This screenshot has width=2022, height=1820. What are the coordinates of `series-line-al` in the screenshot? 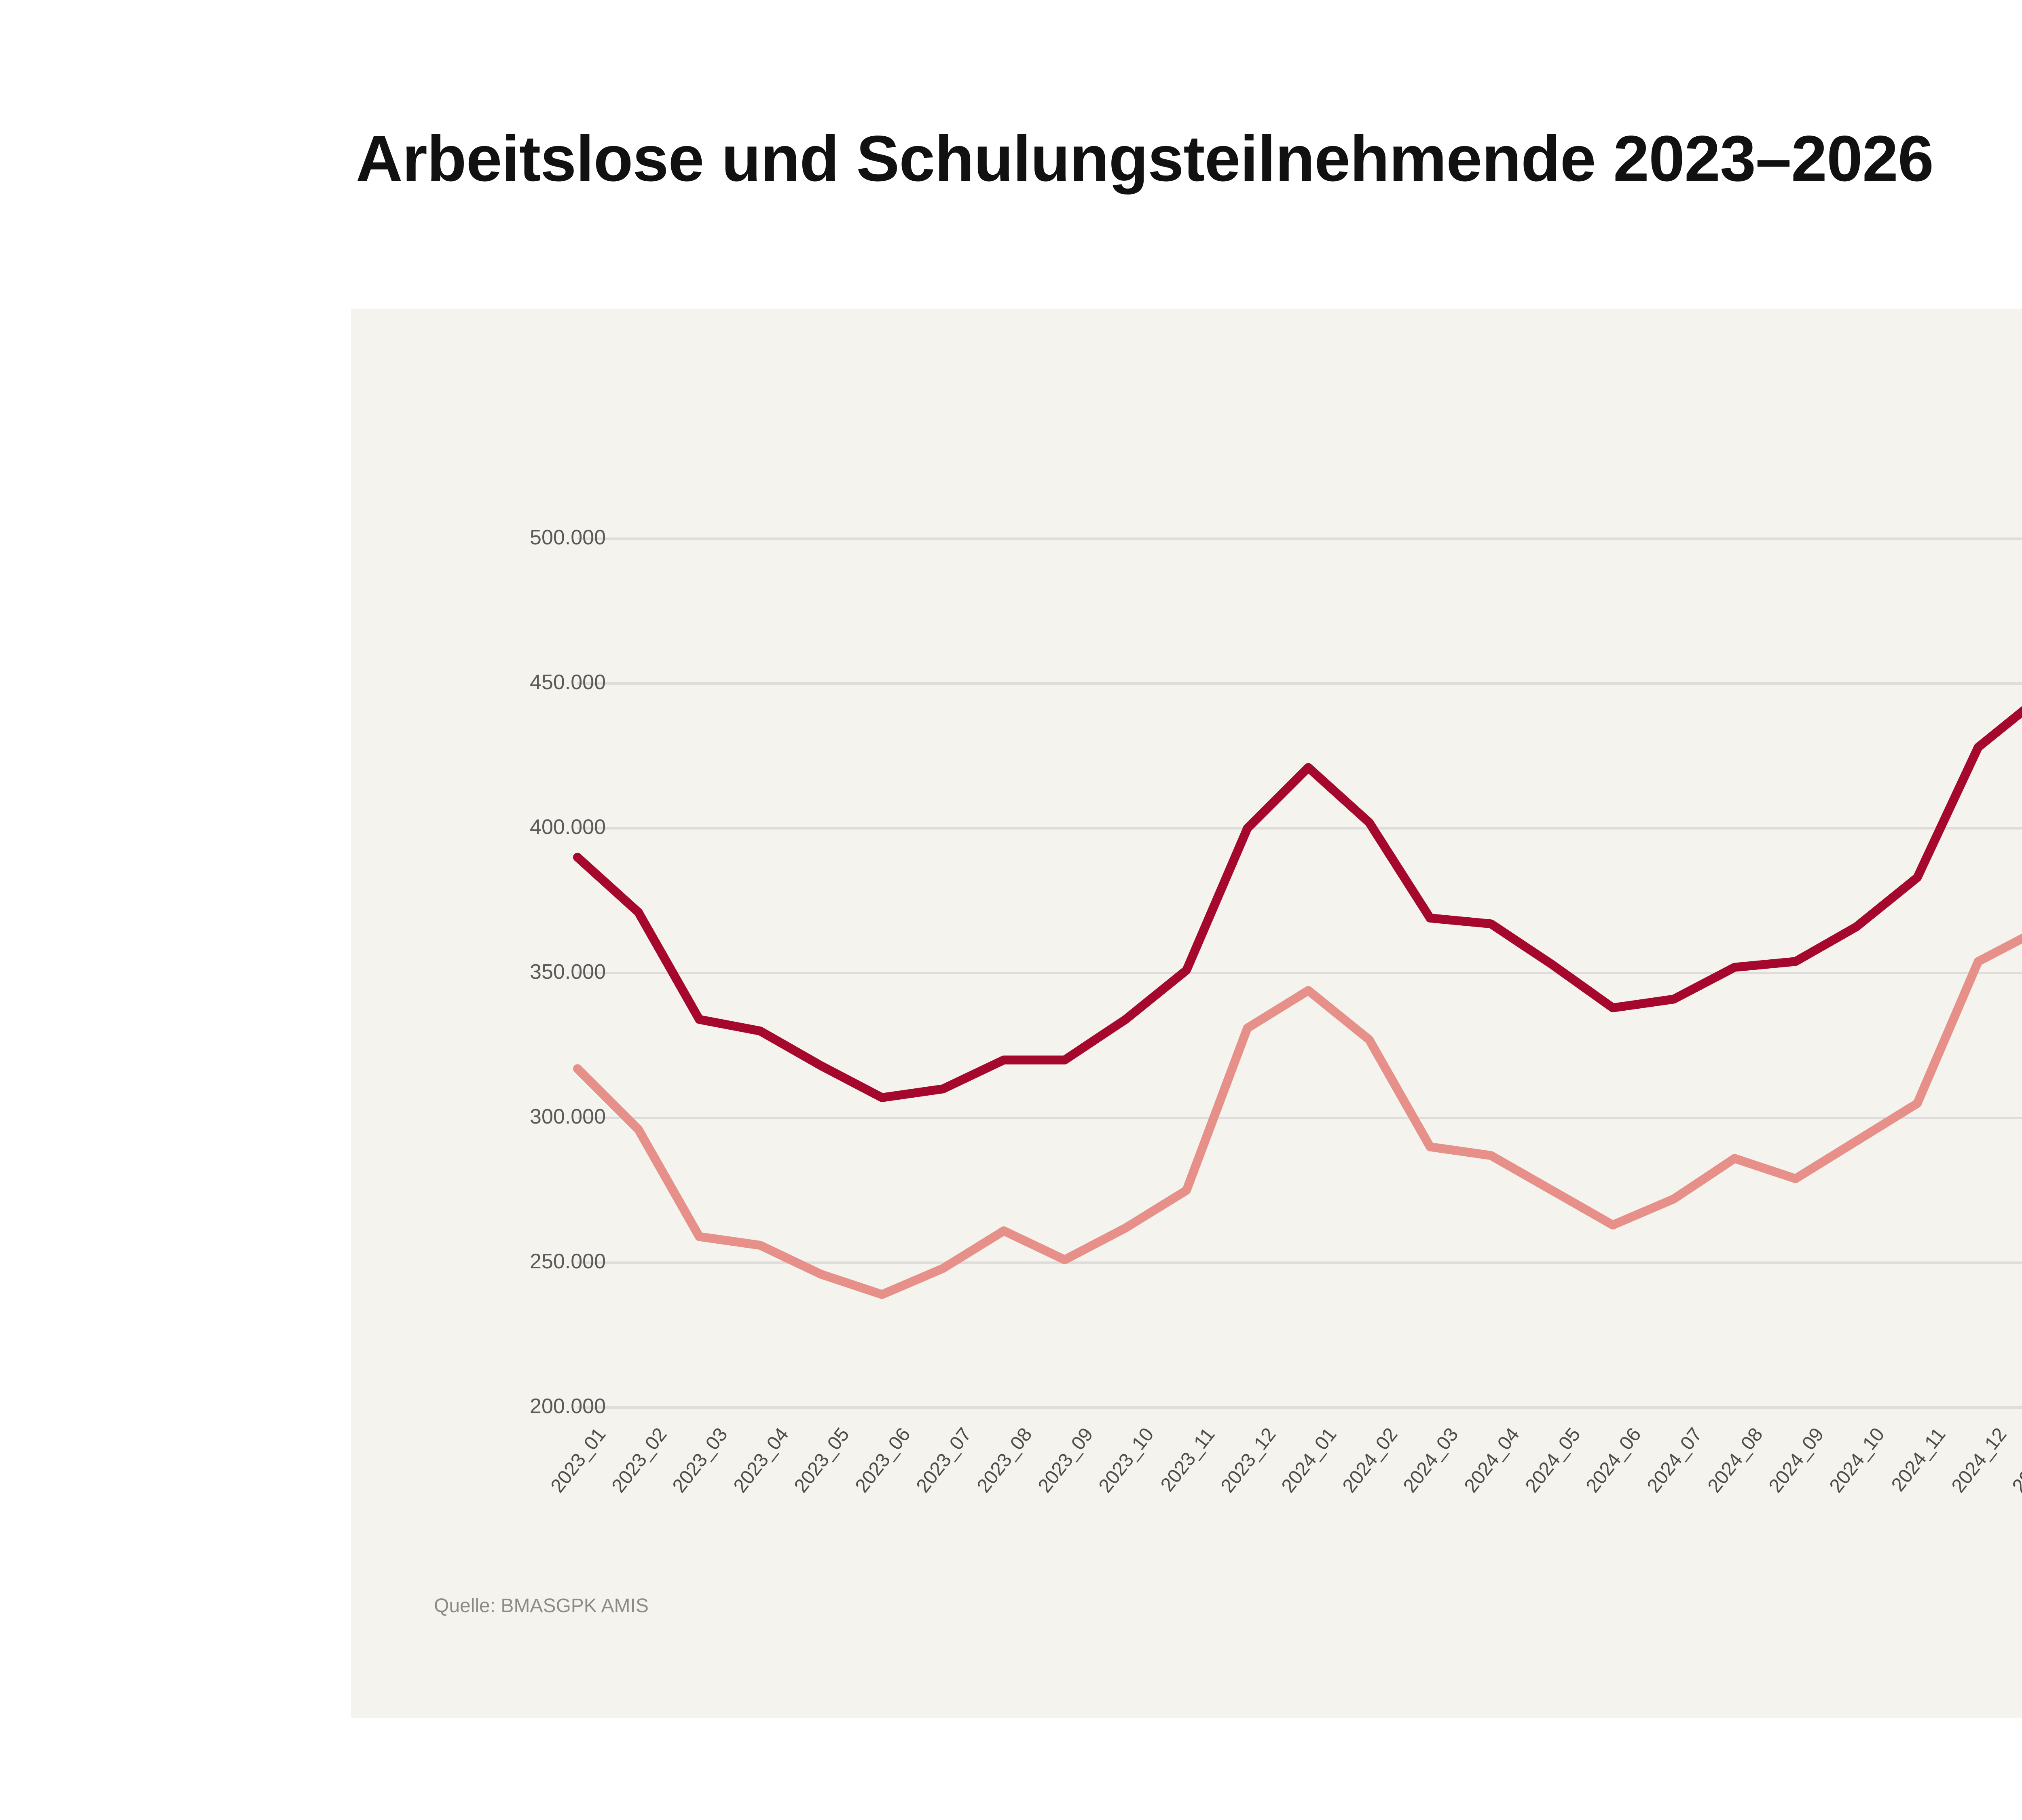 It's located at (1297, 1116).